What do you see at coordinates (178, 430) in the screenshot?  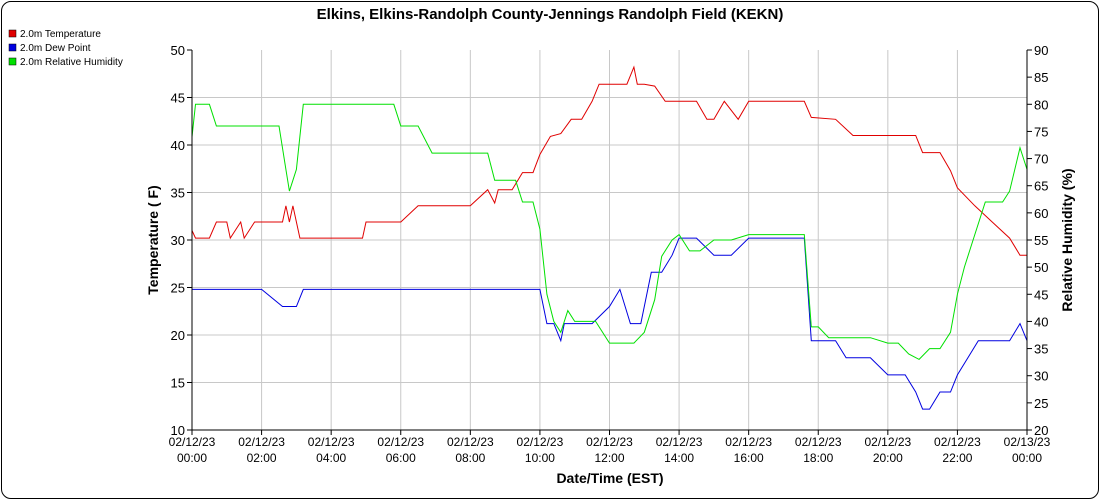 I see `y-tick-label-left: 10` at bounding box center [178, 430].